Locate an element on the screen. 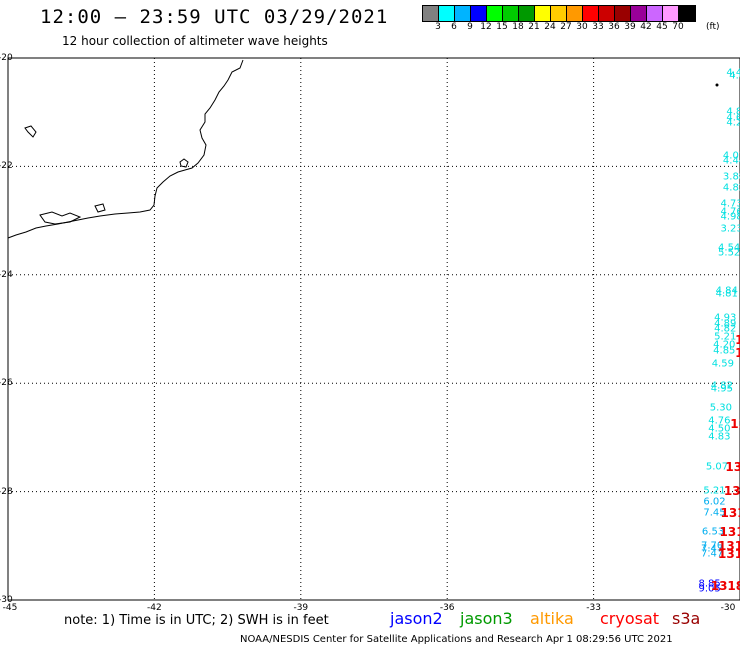 The image size is (740, 650). wave-height-label: 4.20 is located at coordinates (724, 345).